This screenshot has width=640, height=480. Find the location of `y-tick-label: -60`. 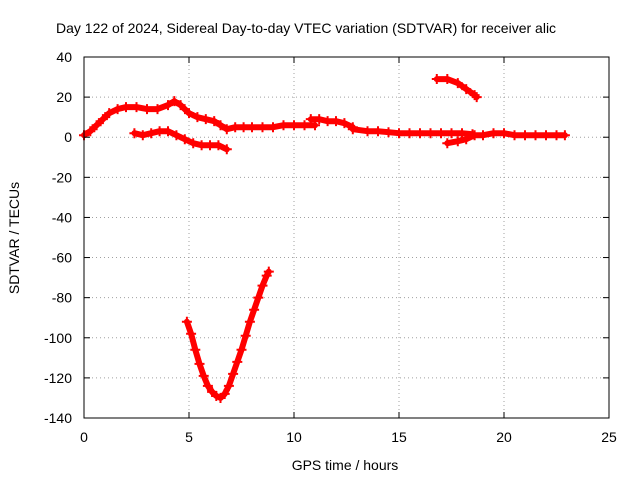

y-tick-label: -60 is located at coordinates (62, 258).